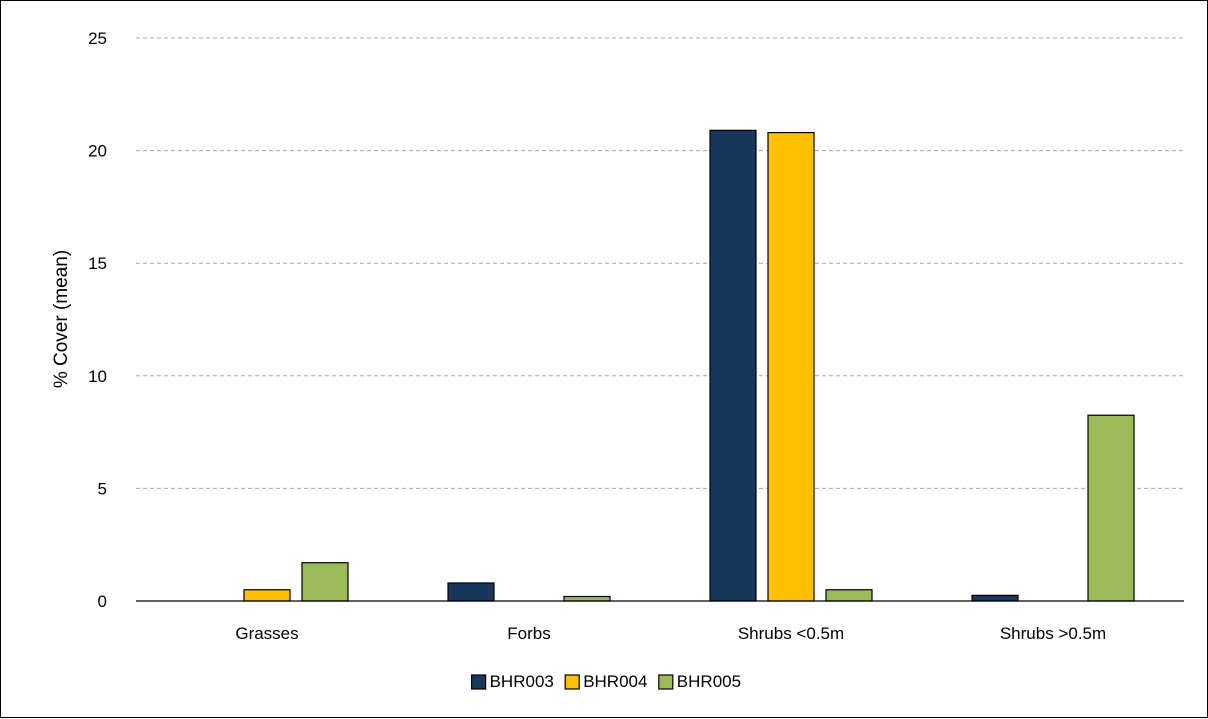 This screenshot has width=1208, height=719. What do you see at coordinates (791, 633) in the screenshot?
I see `x-tick-label: Shrubs <0.5m` at bounding box center [791, 633].